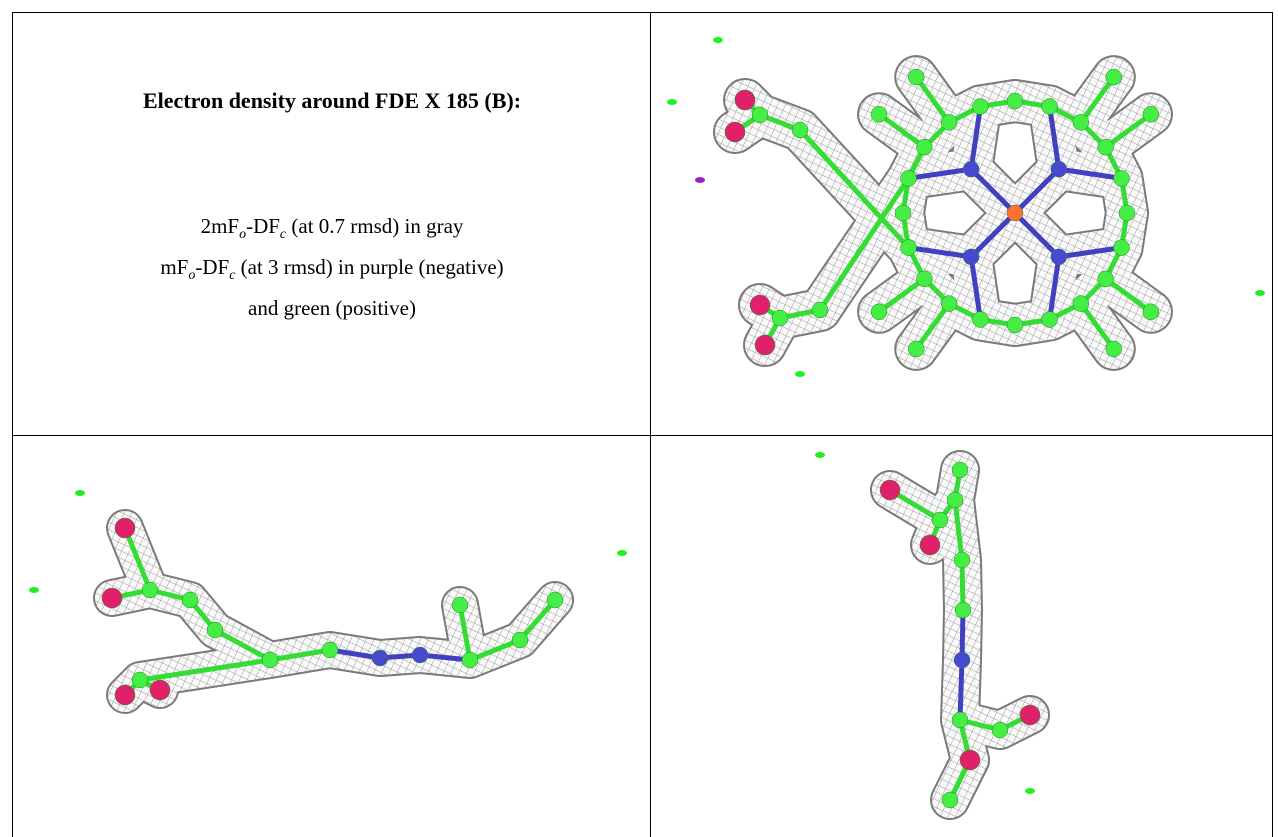 Image resolution: width=1278 pixels, height=837 pixels. What do you see at coordinates (220, 226) in the screenshot?
I see `legend-text: 2mF` at bounding box center [220, 226].